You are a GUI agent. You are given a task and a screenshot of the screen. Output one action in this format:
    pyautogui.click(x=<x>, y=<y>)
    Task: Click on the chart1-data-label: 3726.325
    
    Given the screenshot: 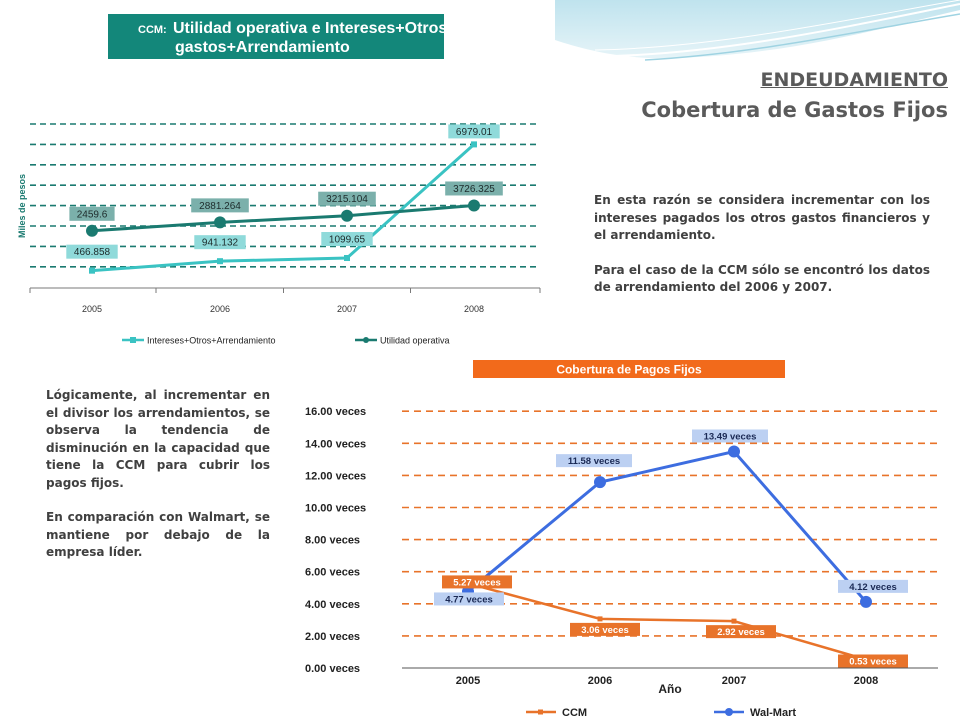 What is the action you would take?
    pyautogui.click(x=474, y=189)
    